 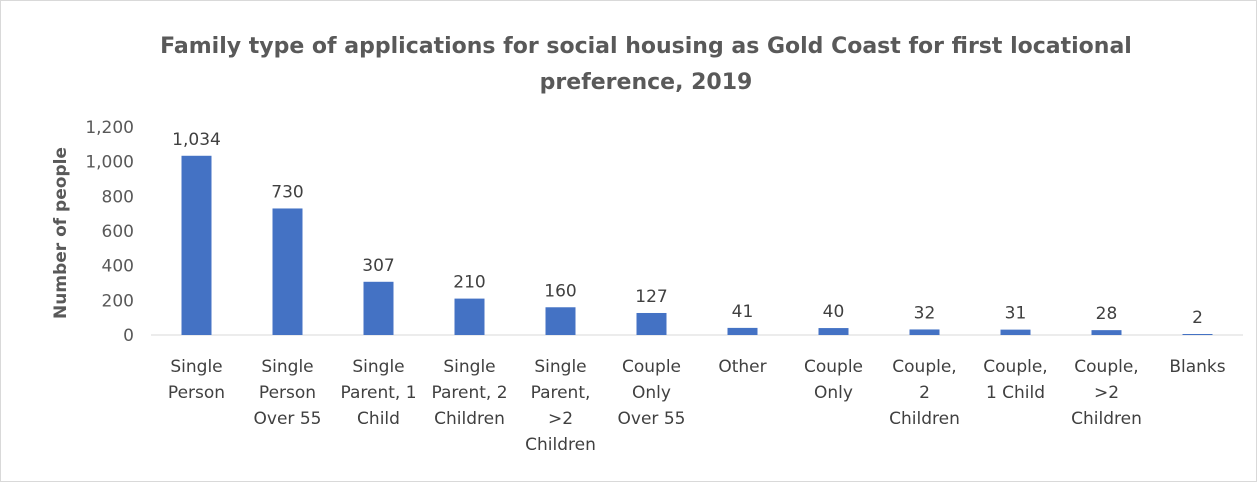 What do you see at coordinates (1016, 314) in the screenshot?
I see `data-label: 31` at bounding box center [1016, 314].